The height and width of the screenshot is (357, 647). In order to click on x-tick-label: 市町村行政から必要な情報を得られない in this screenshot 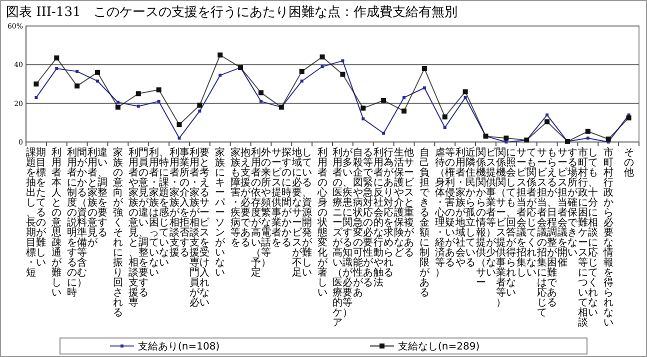, I will do `click(608, 237)`.